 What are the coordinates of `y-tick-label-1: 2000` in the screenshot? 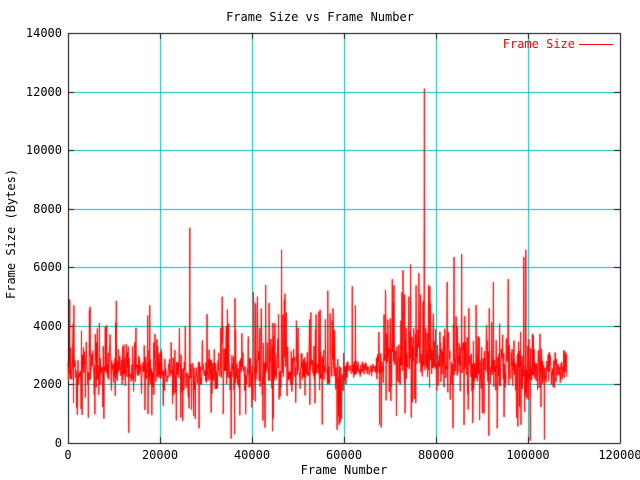 It's located at (47, 384).